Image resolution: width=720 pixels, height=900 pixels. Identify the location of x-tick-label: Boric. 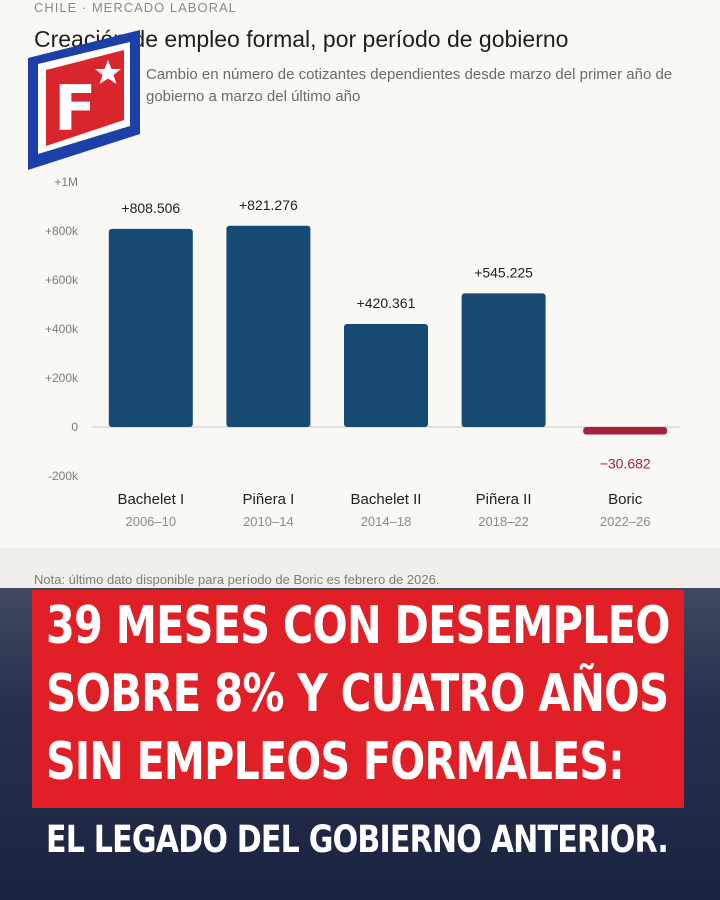
(625, 499).